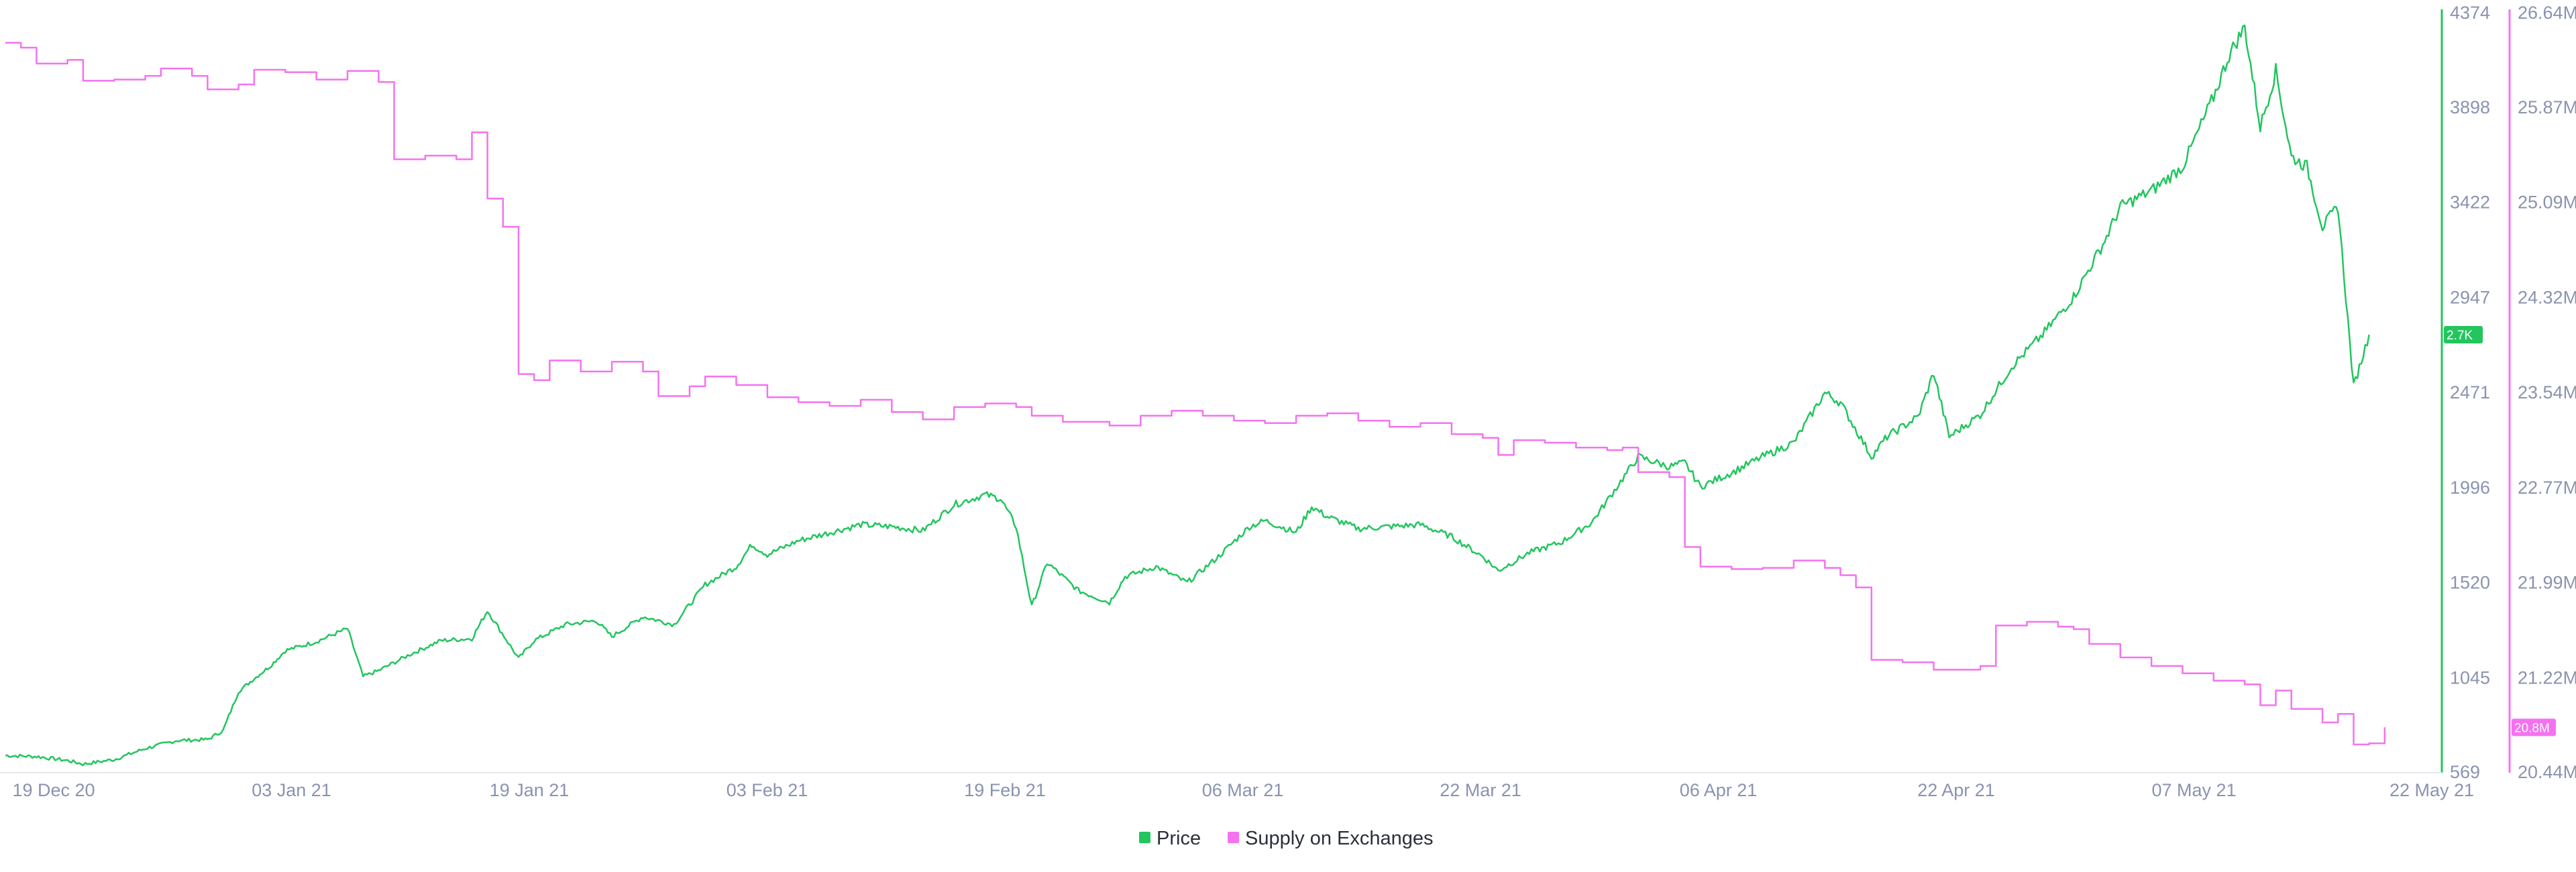 This screenshot has height=872, width=2576. Describe the element at coordinates (1719, 790) in the screenshot. I see `x-axis-tick-label: 06 Apr 21` at that location.